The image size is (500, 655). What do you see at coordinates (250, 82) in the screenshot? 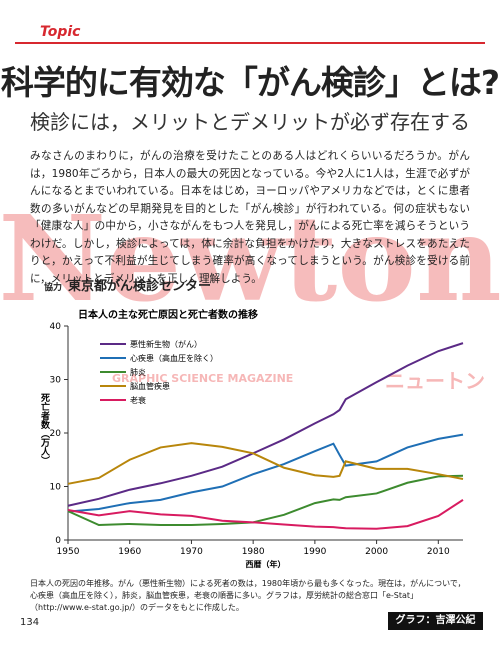
I see `title: 科学的に有効な「がん検診」とは?` at bounding box center [250, 82].